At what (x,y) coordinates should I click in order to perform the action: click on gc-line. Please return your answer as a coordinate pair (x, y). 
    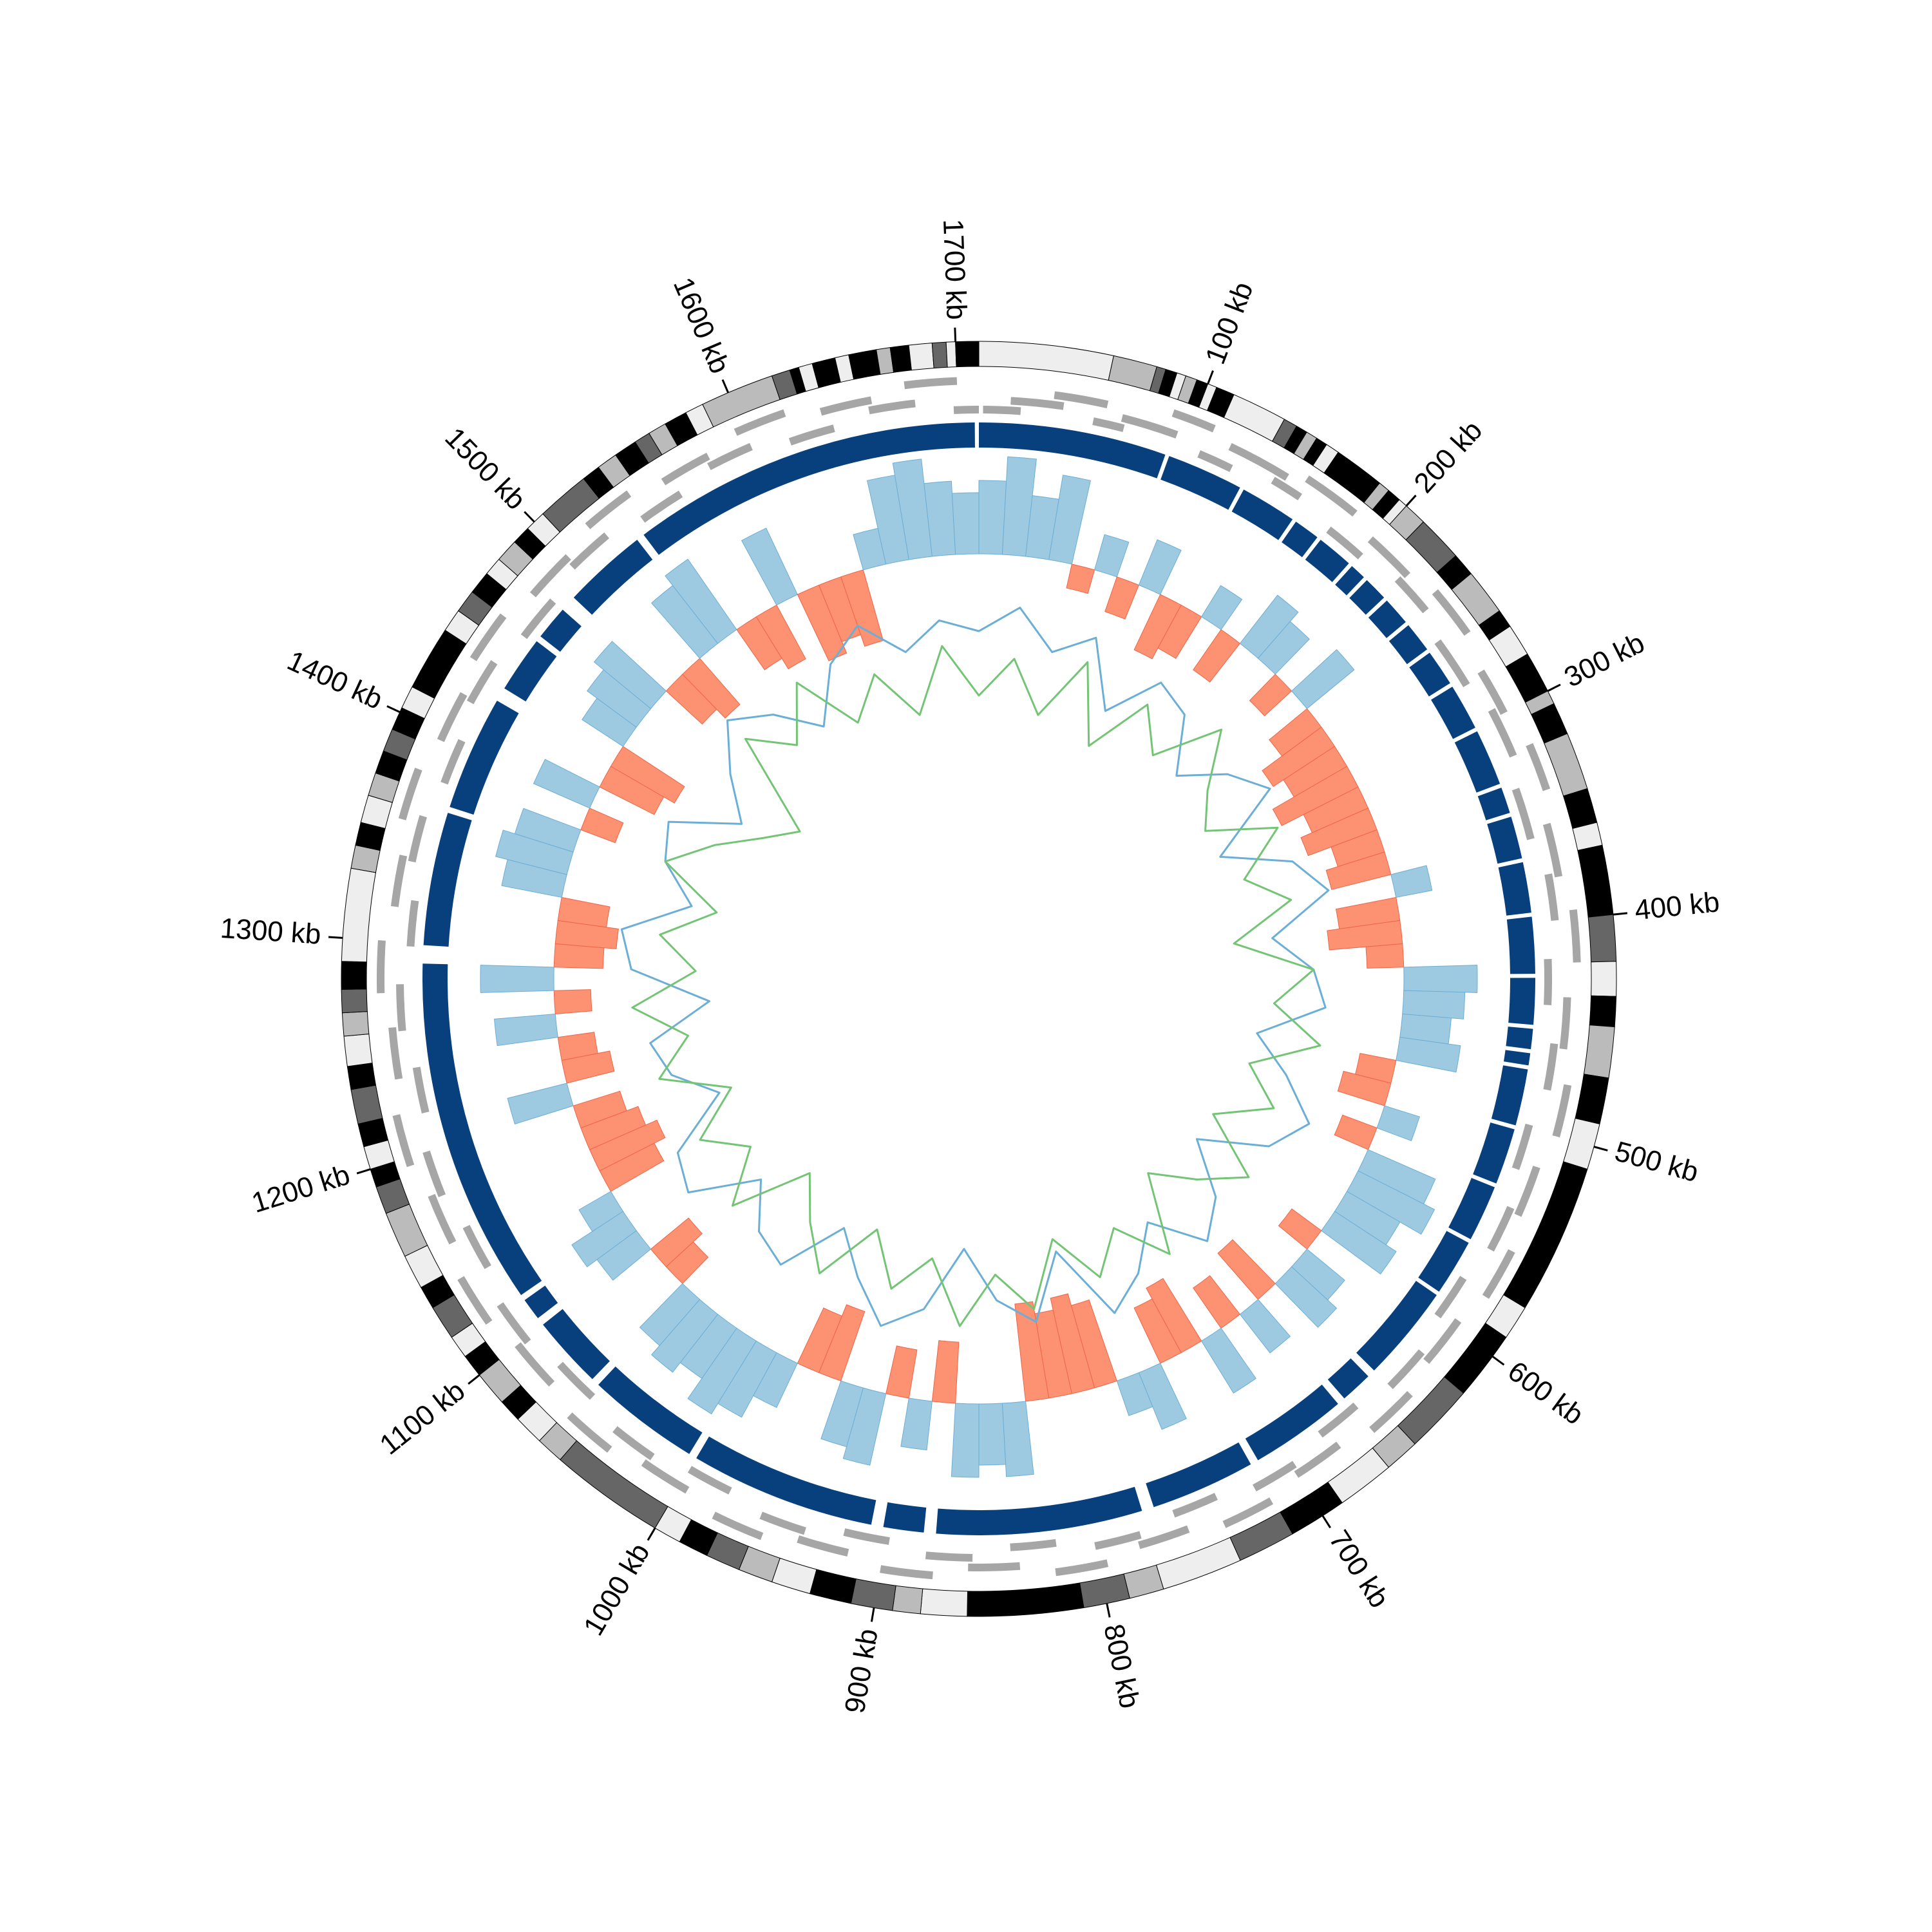
    Looking at the image, I should click on (975, 967).